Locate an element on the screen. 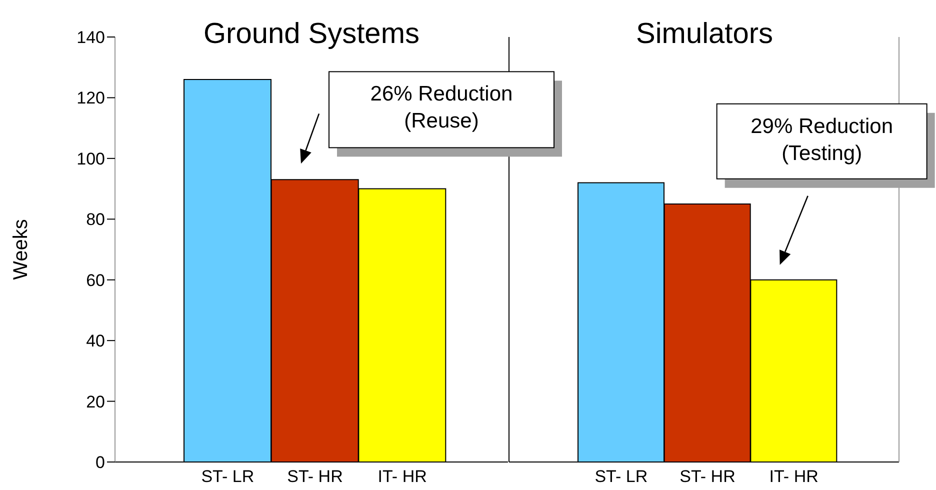  y-tick-label: 40 is located at coordinates (95, 341).